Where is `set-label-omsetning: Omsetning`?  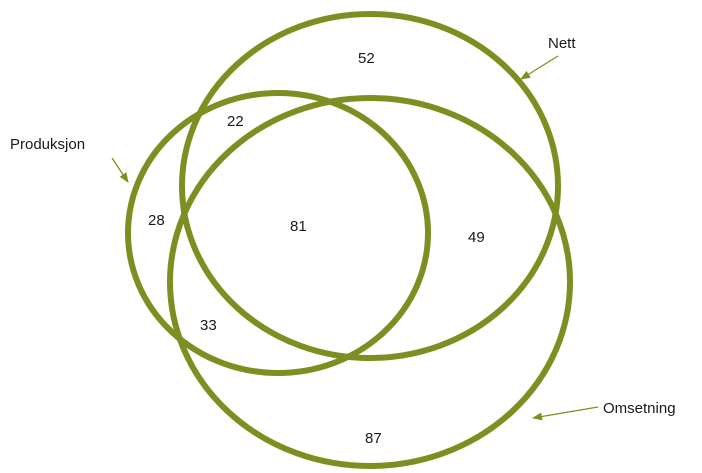
set-label-omsetning: Omsetning is located at coordinates (639, 408).